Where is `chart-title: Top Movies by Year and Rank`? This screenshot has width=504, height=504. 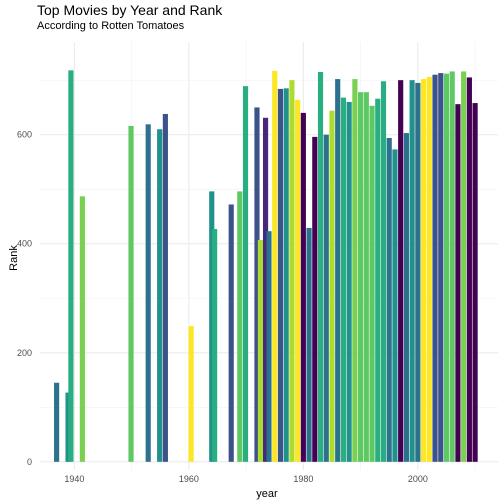 chart-title: Top Movies by Year and Rank is located at coordinates (130, 10).